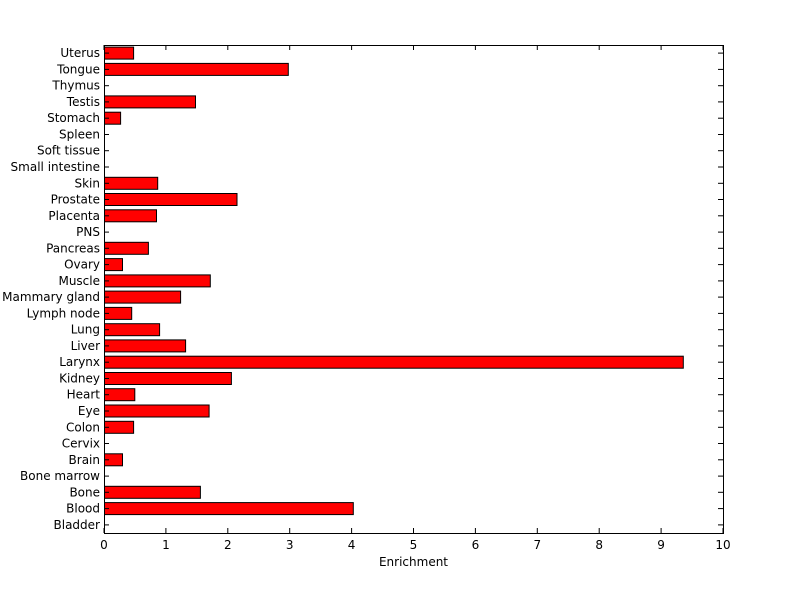 Image resolution: width=800 pixels, height=599 pixels. Describe the element at coordinates (229, 509) in the screenshot. I see `bar-blood` at that location.